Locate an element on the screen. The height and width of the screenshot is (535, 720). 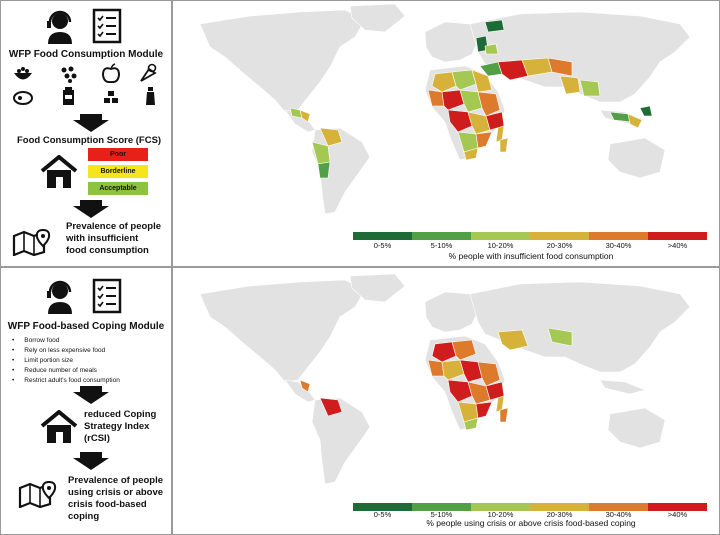
apple-icon is located at coordinates (111, 73).